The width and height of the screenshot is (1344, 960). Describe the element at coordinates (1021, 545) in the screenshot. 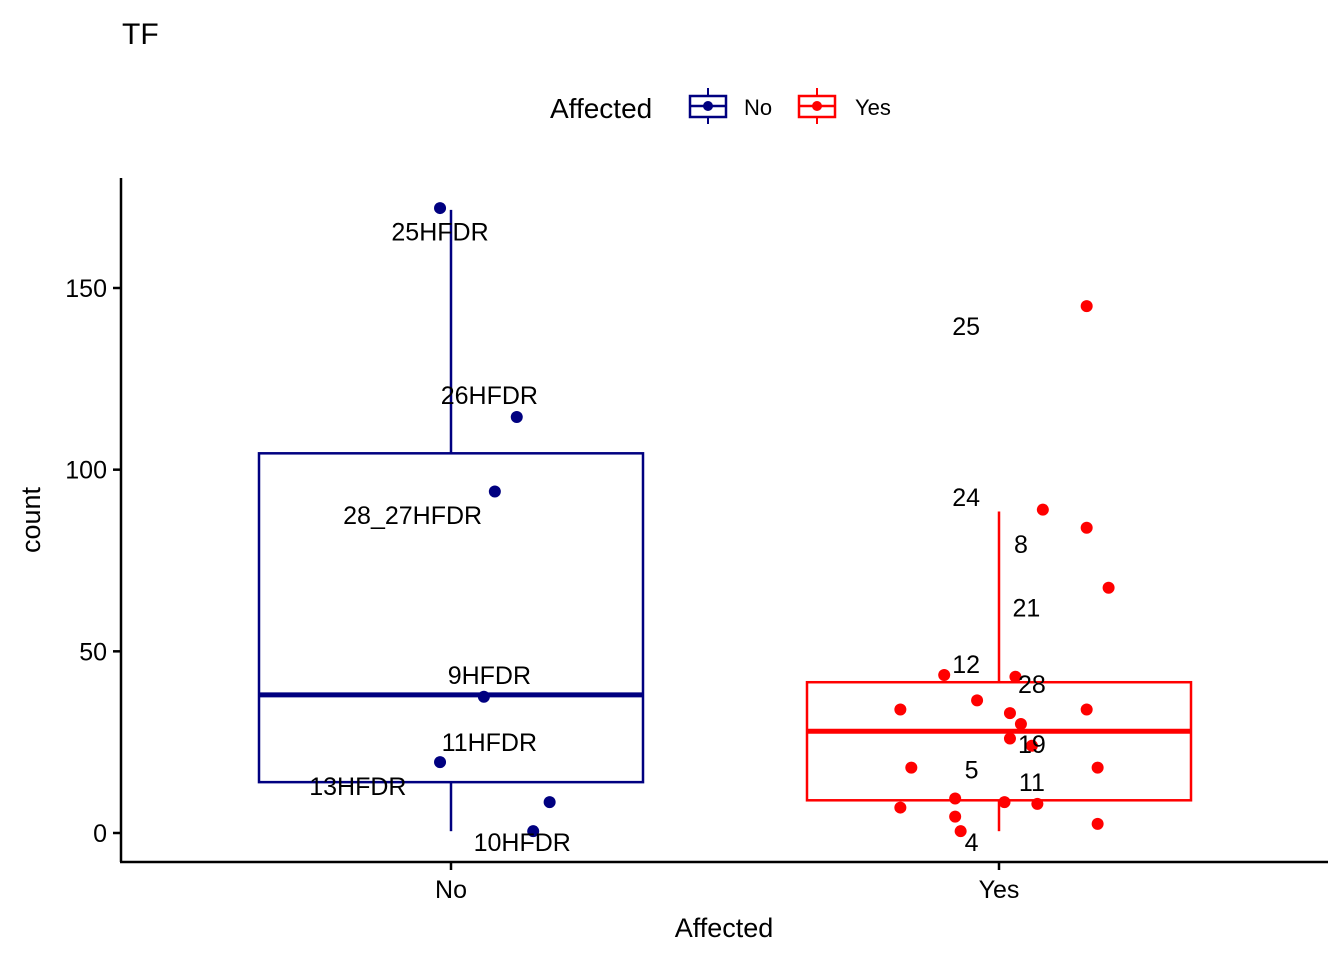

I see `point-label-yes: 8` at that location.